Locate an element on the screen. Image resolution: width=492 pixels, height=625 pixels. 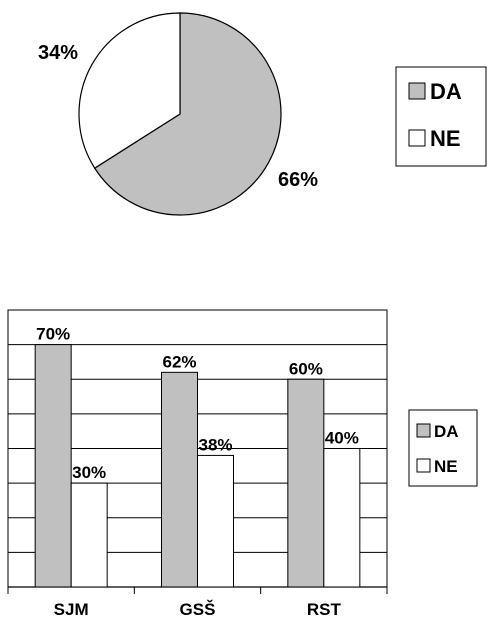
pie-slice-da is located at coordinates (187, 114).